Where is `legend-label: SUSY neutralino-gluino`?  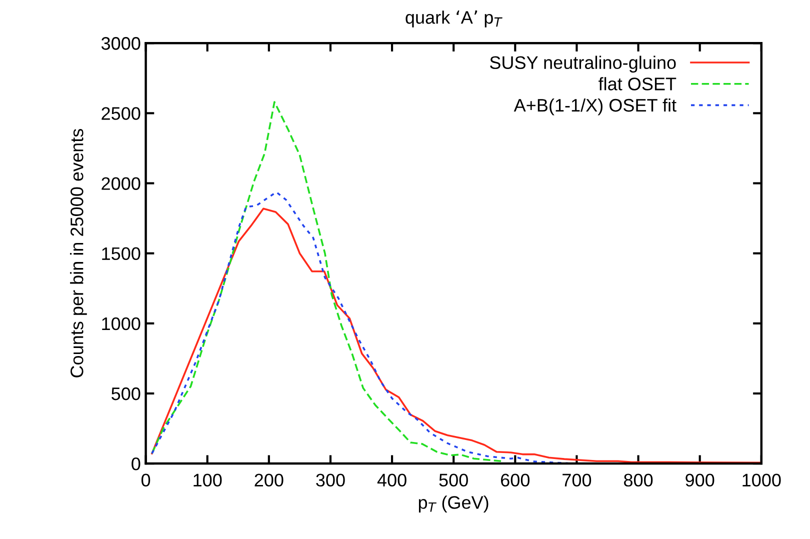
legend-label: SUSY neutralino-gluino is located at coordinates (583, 64).